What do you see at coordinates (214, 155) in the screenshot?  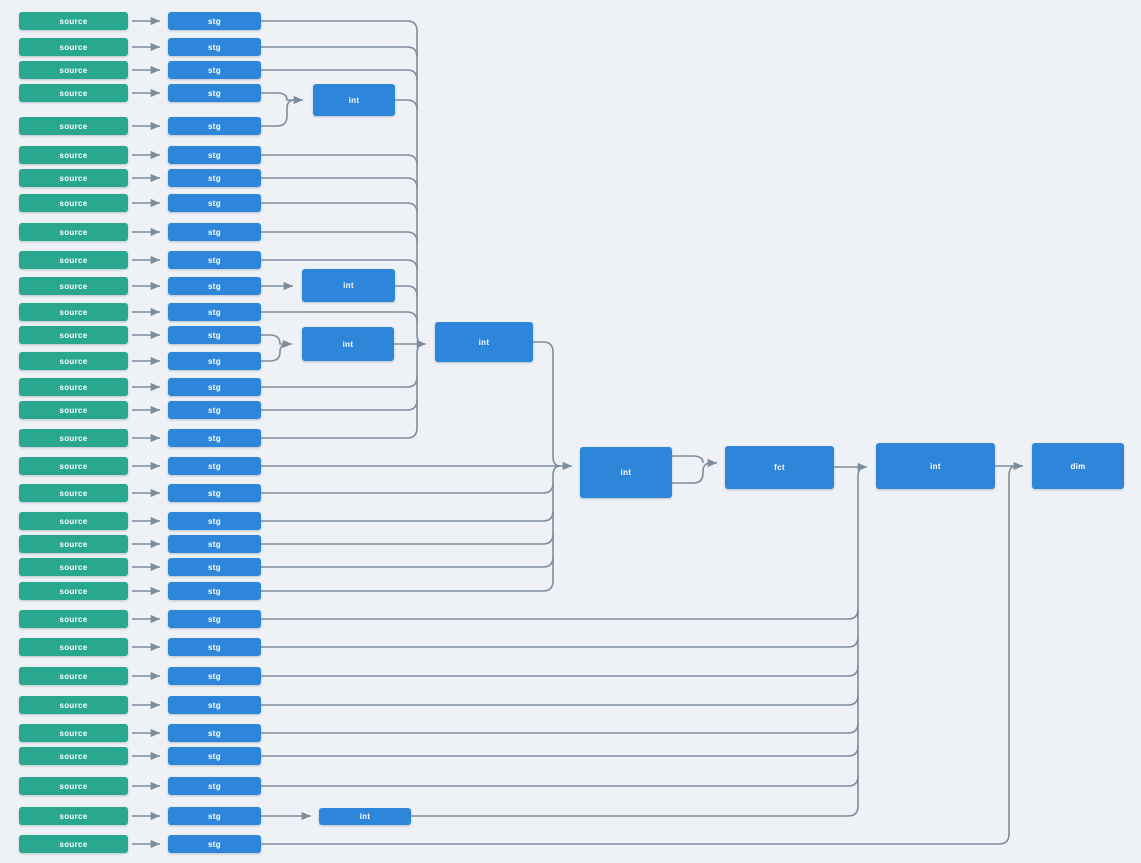 I see `node-stg-06: stg` at bounding box center [214, 155].